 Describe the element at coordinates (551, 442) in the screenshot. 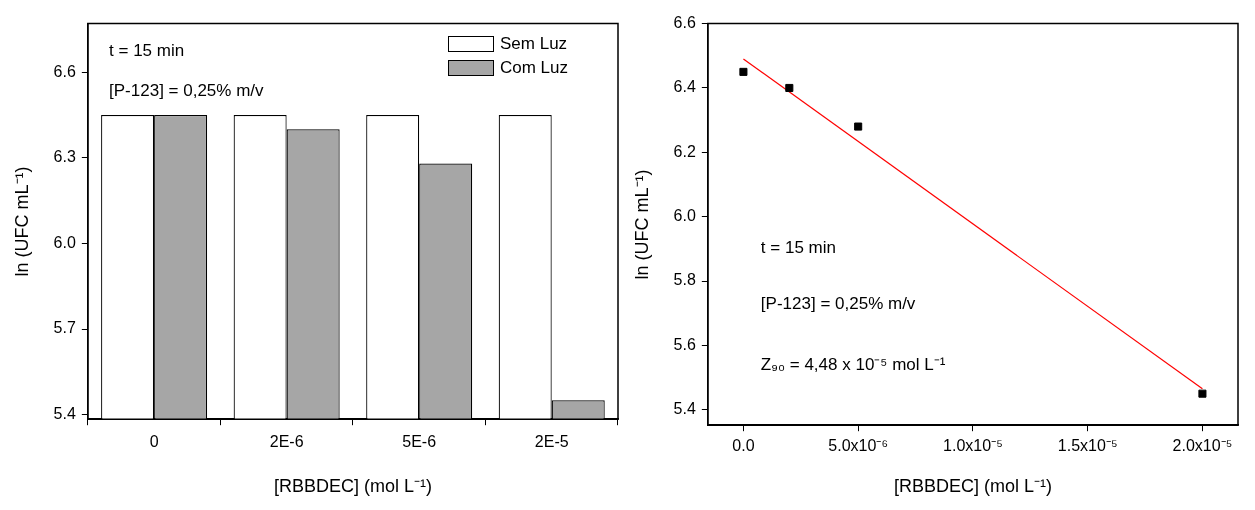

I see `x-tick-label: 2E-5` at that location.